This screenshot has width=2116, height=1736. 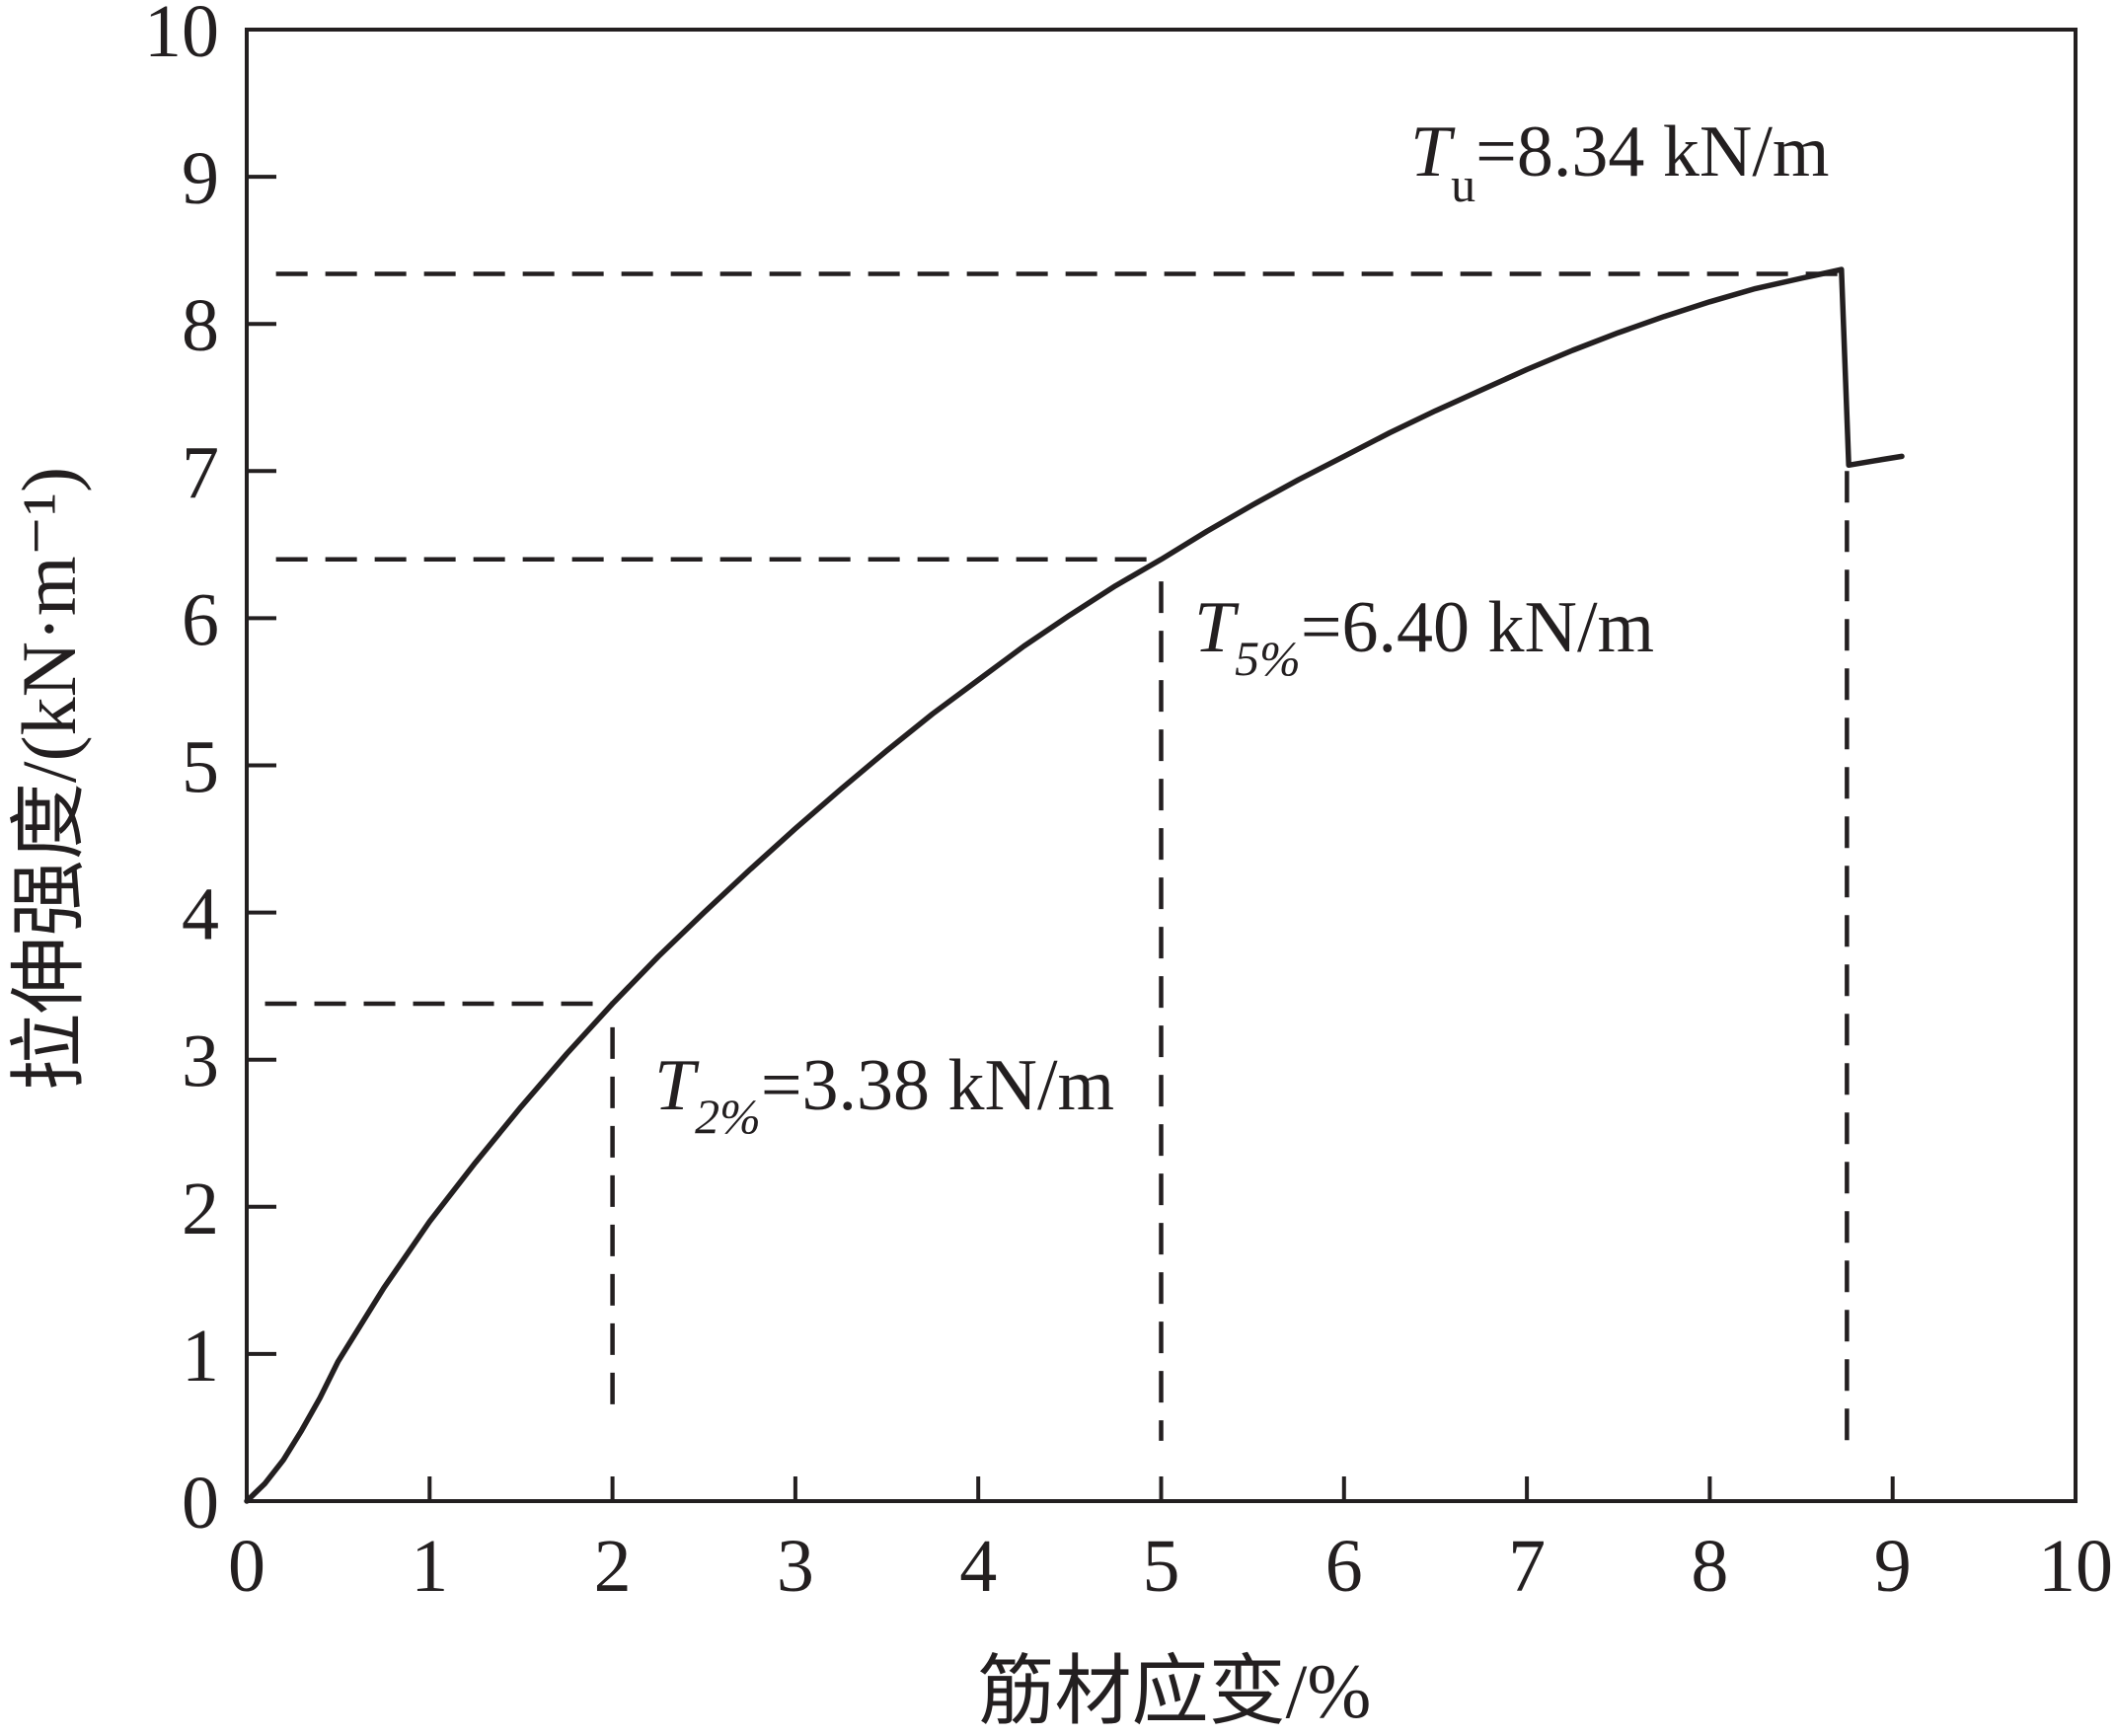 I want to click on y-tick-label: 1, so click(x=200, y=1356).